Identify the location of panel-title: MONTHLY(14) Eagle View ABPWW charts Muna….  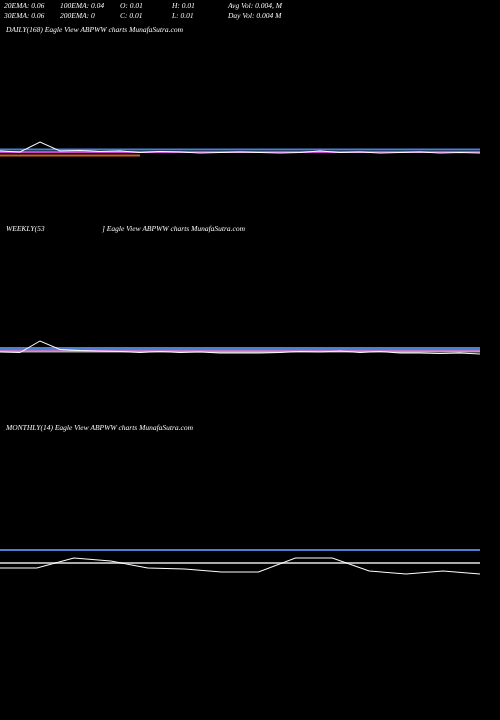
(99, 427).